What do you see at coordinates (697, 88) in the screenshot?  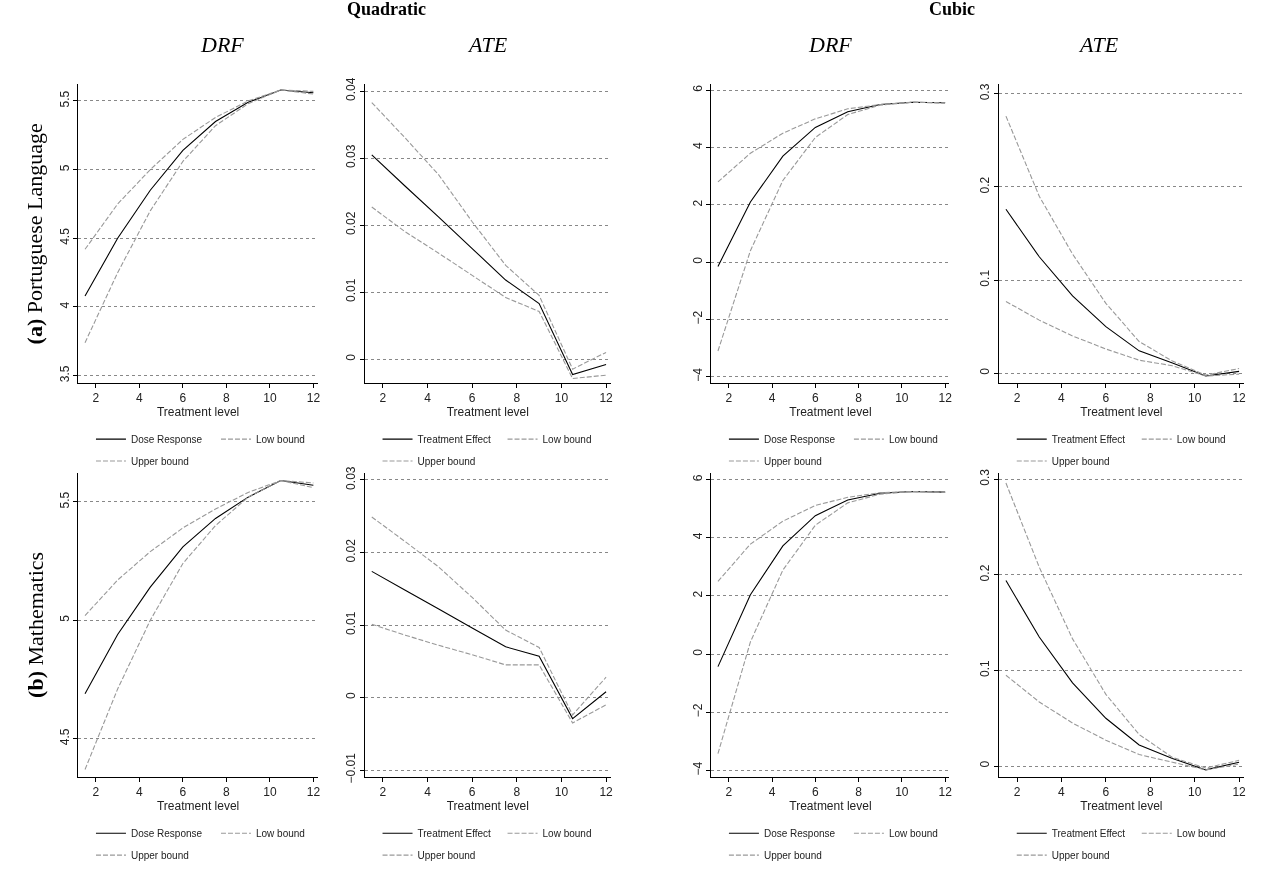 I see `y-tick-label: 6` at bounding box center [697, 88].